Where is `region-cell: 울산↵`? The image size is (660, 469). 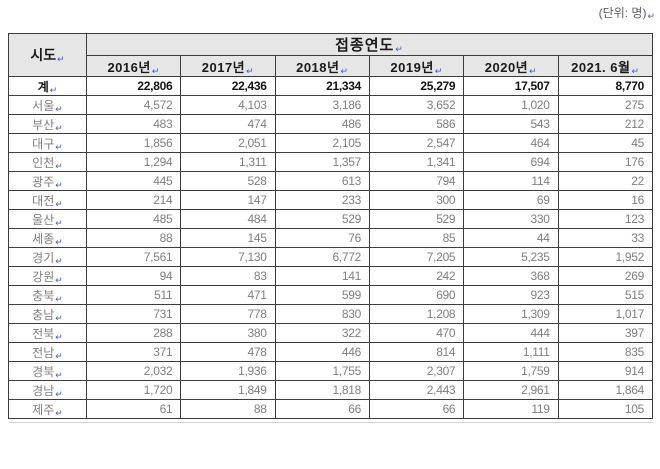 region-cell: 울산↵ is located at coordinates (47, 219).